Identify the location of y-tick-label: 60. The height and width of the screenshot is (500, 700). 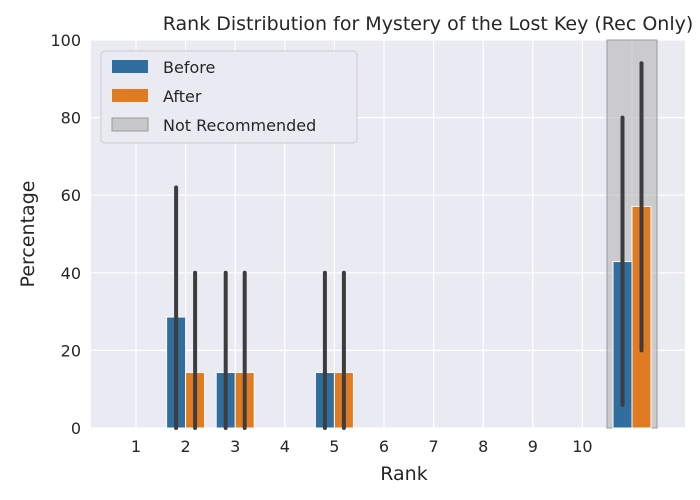
(71, 195).